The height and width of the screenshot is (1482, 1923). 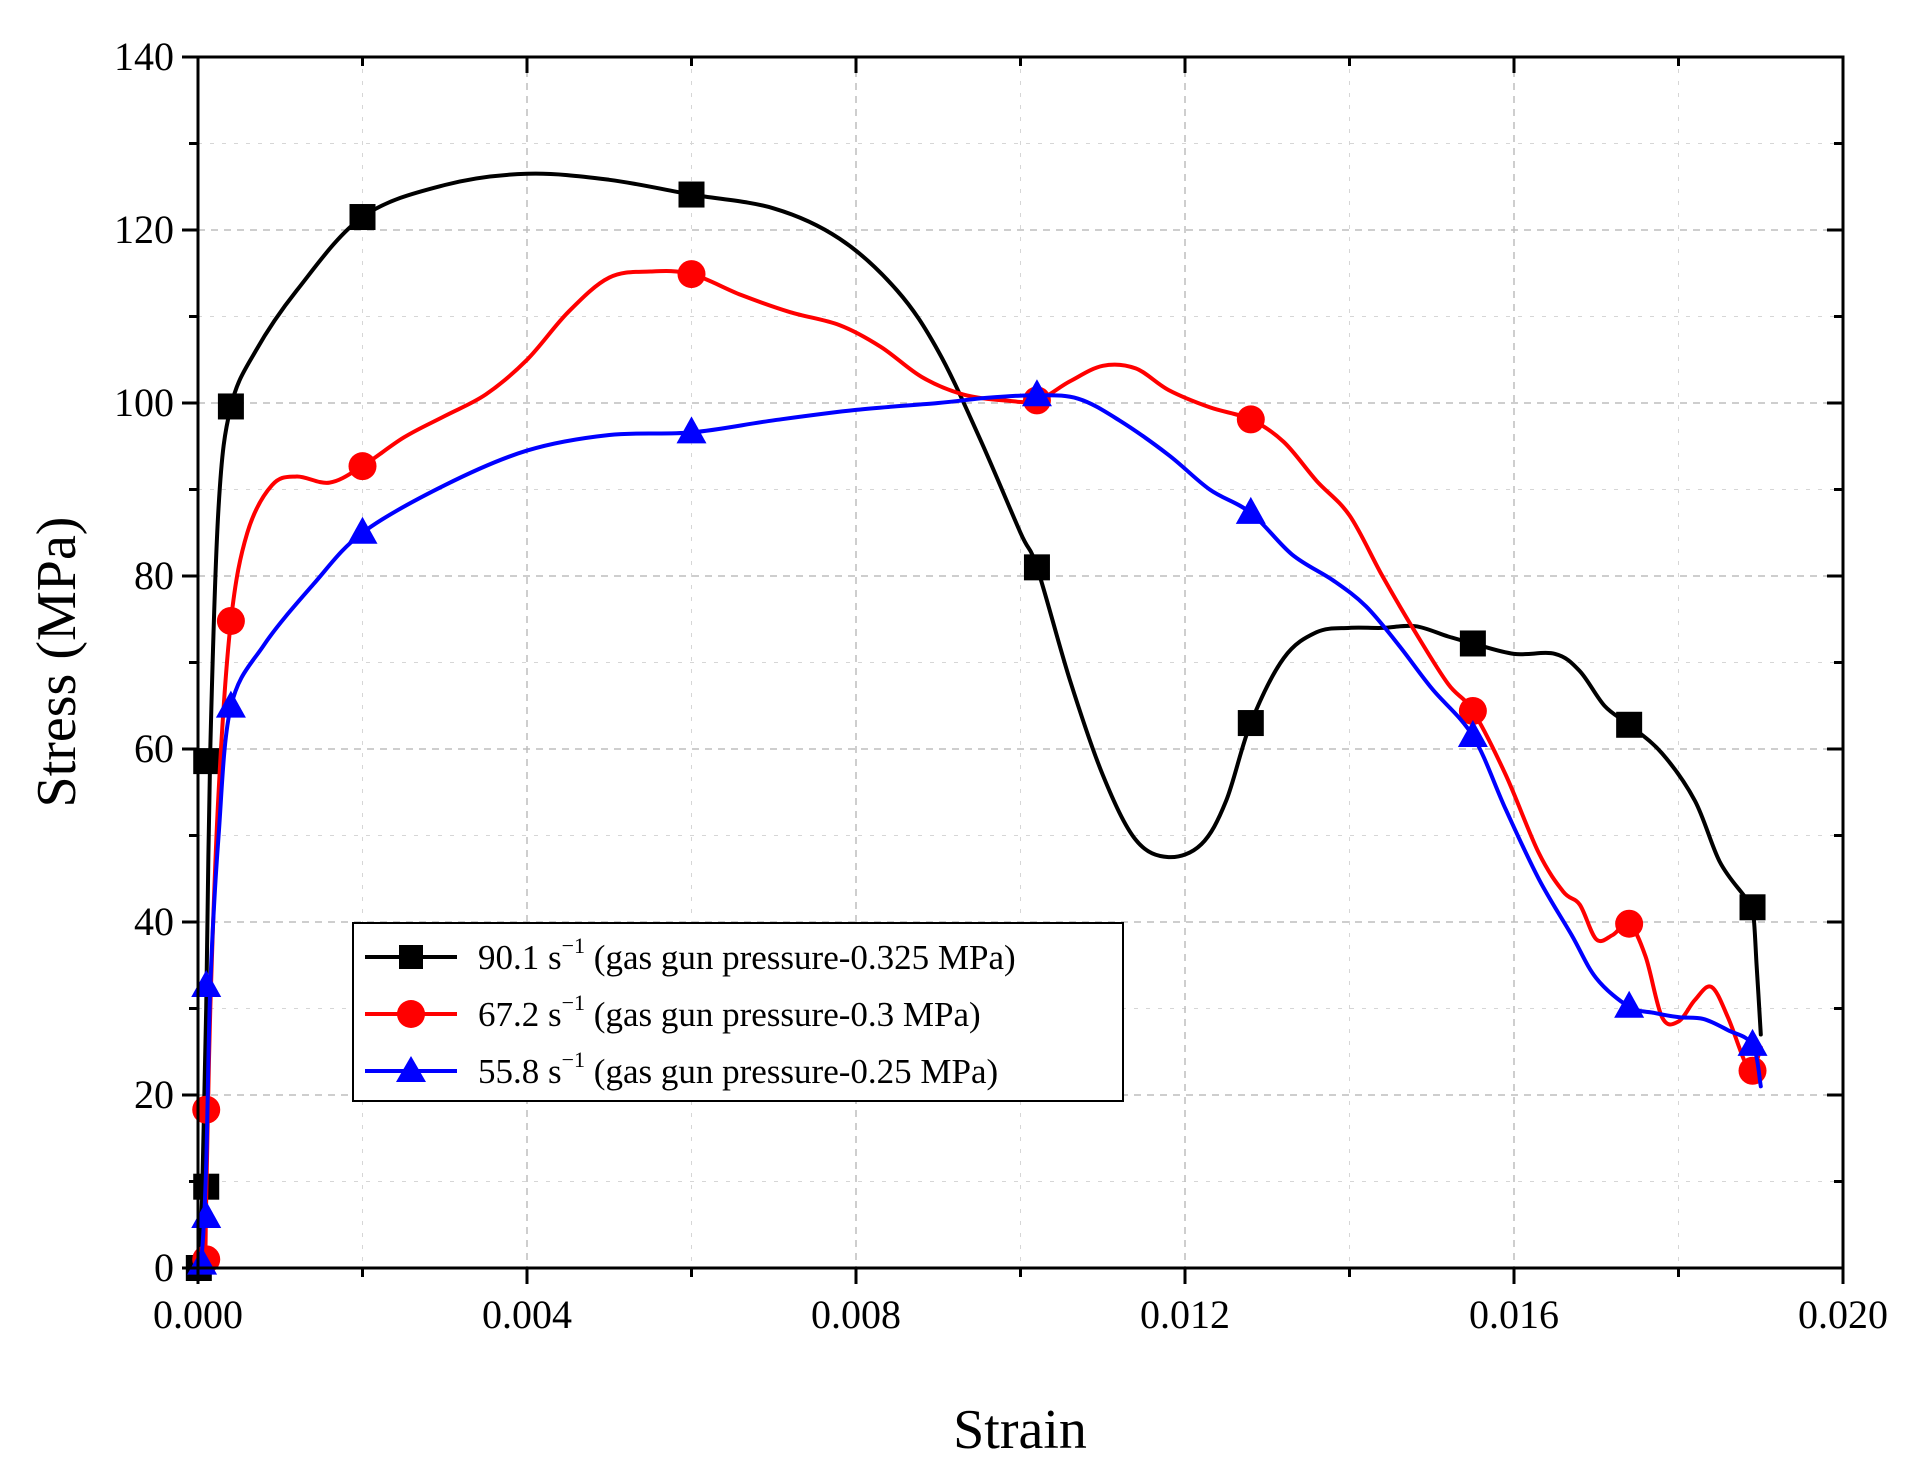 I want to click on x-tick-label: 0.016, so click(x=1514, y=1314).